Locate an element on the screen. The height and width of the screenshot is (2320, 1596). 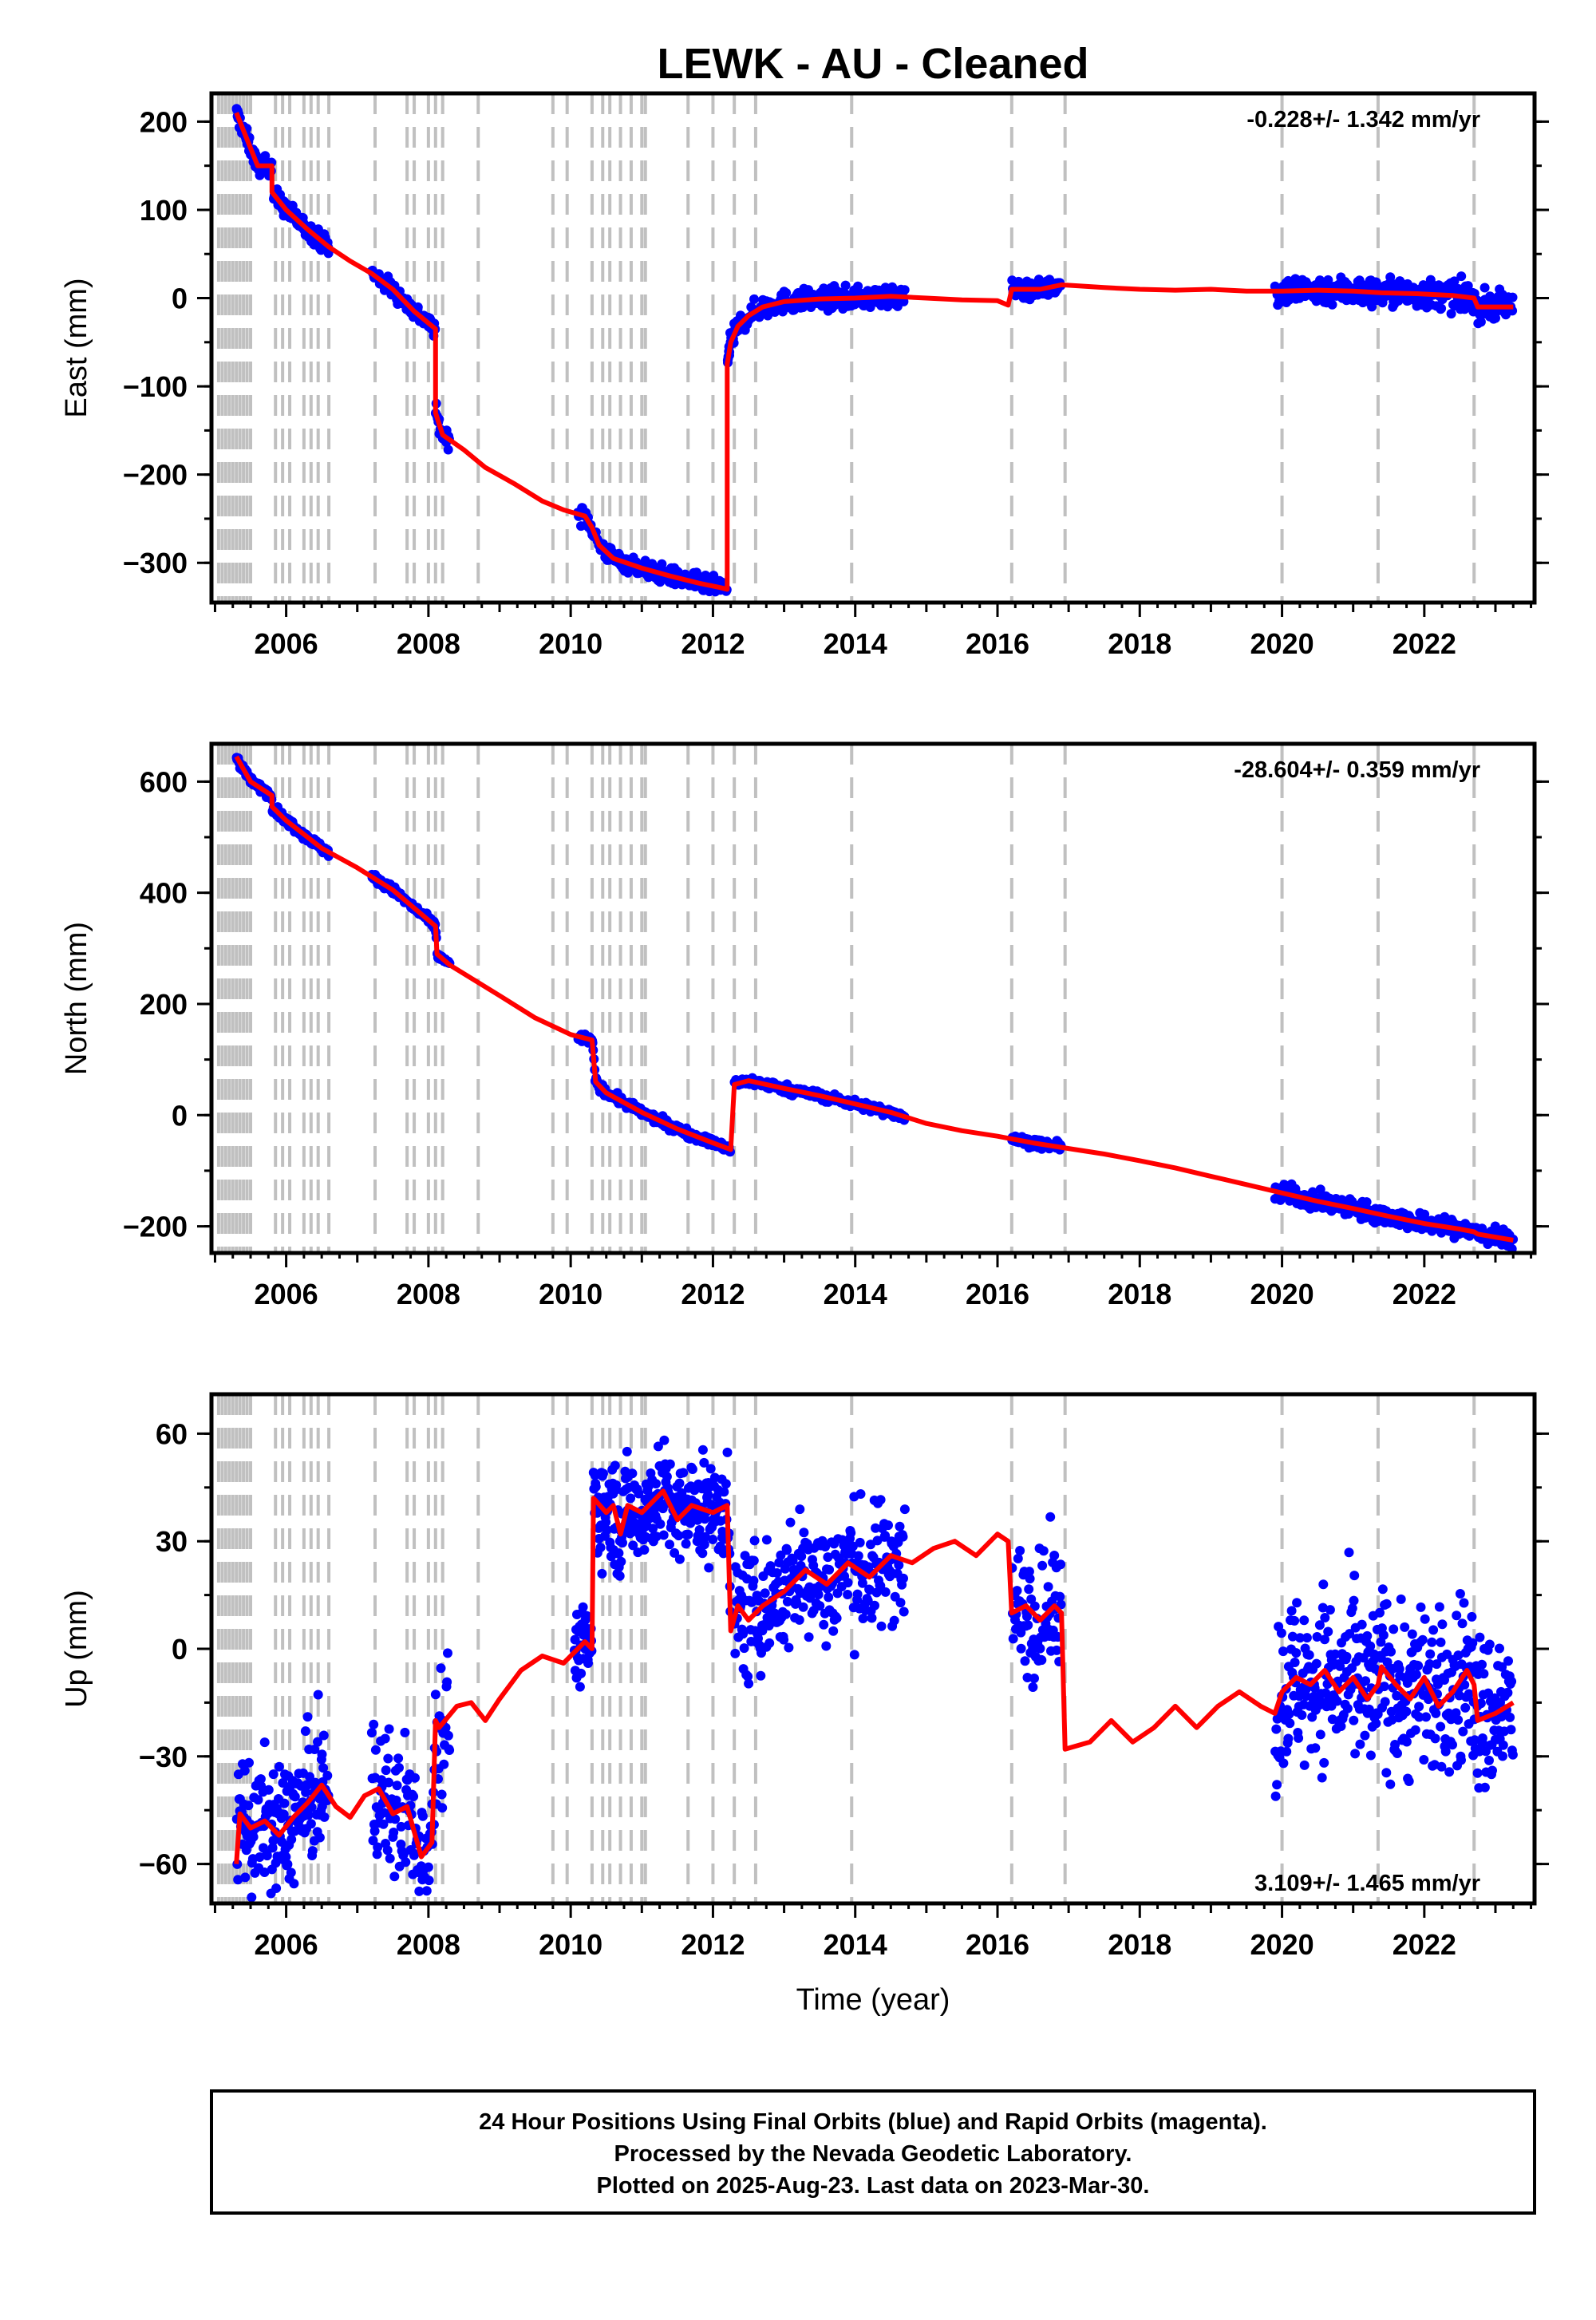
rate-label: 3.109+/- 1.465 mm/yr is located at coordinates (1367, 1883).